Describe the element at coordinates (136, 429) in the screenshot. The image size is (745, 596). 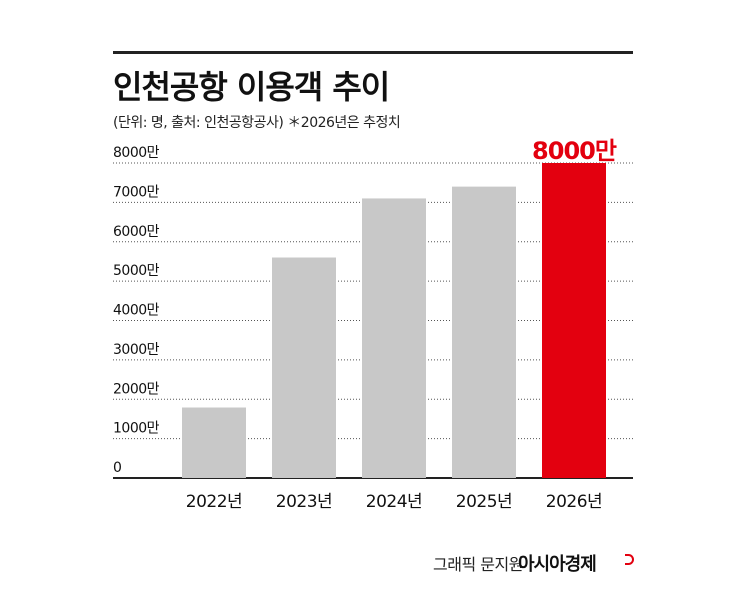
I see `y-tick-label: 1000만` at that location.